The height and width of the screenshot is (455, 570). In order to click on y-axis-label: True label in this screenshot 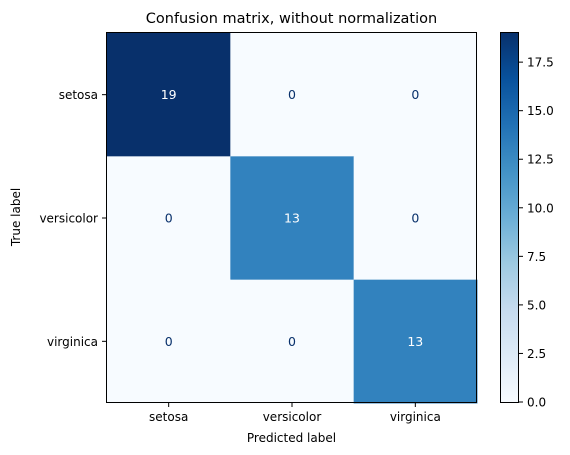, I will do `click(16, 217)`.